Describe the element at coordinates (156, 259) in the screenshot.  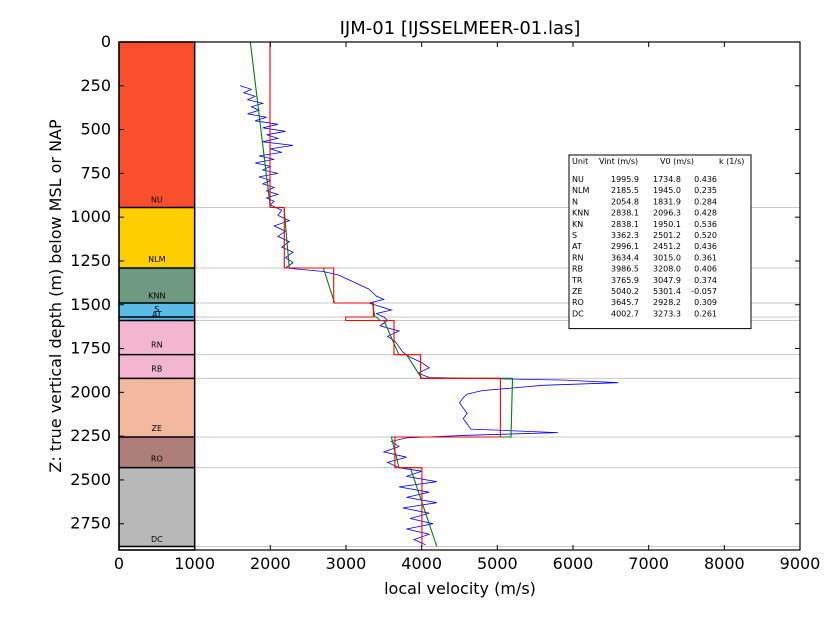
I see `strip-label-nlm: NLM` at that location.